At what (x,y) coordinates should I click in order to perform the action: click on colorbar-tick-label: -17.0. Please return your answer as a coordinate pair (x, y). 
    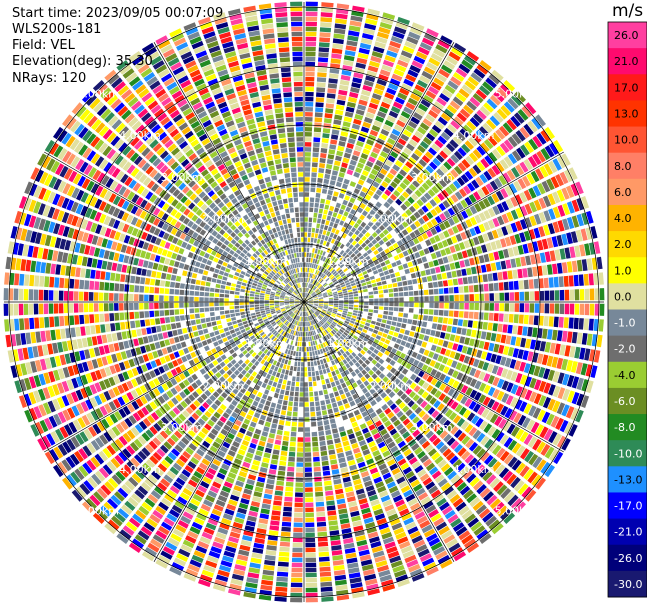
    Looking at the image, I should click on (628, 506).